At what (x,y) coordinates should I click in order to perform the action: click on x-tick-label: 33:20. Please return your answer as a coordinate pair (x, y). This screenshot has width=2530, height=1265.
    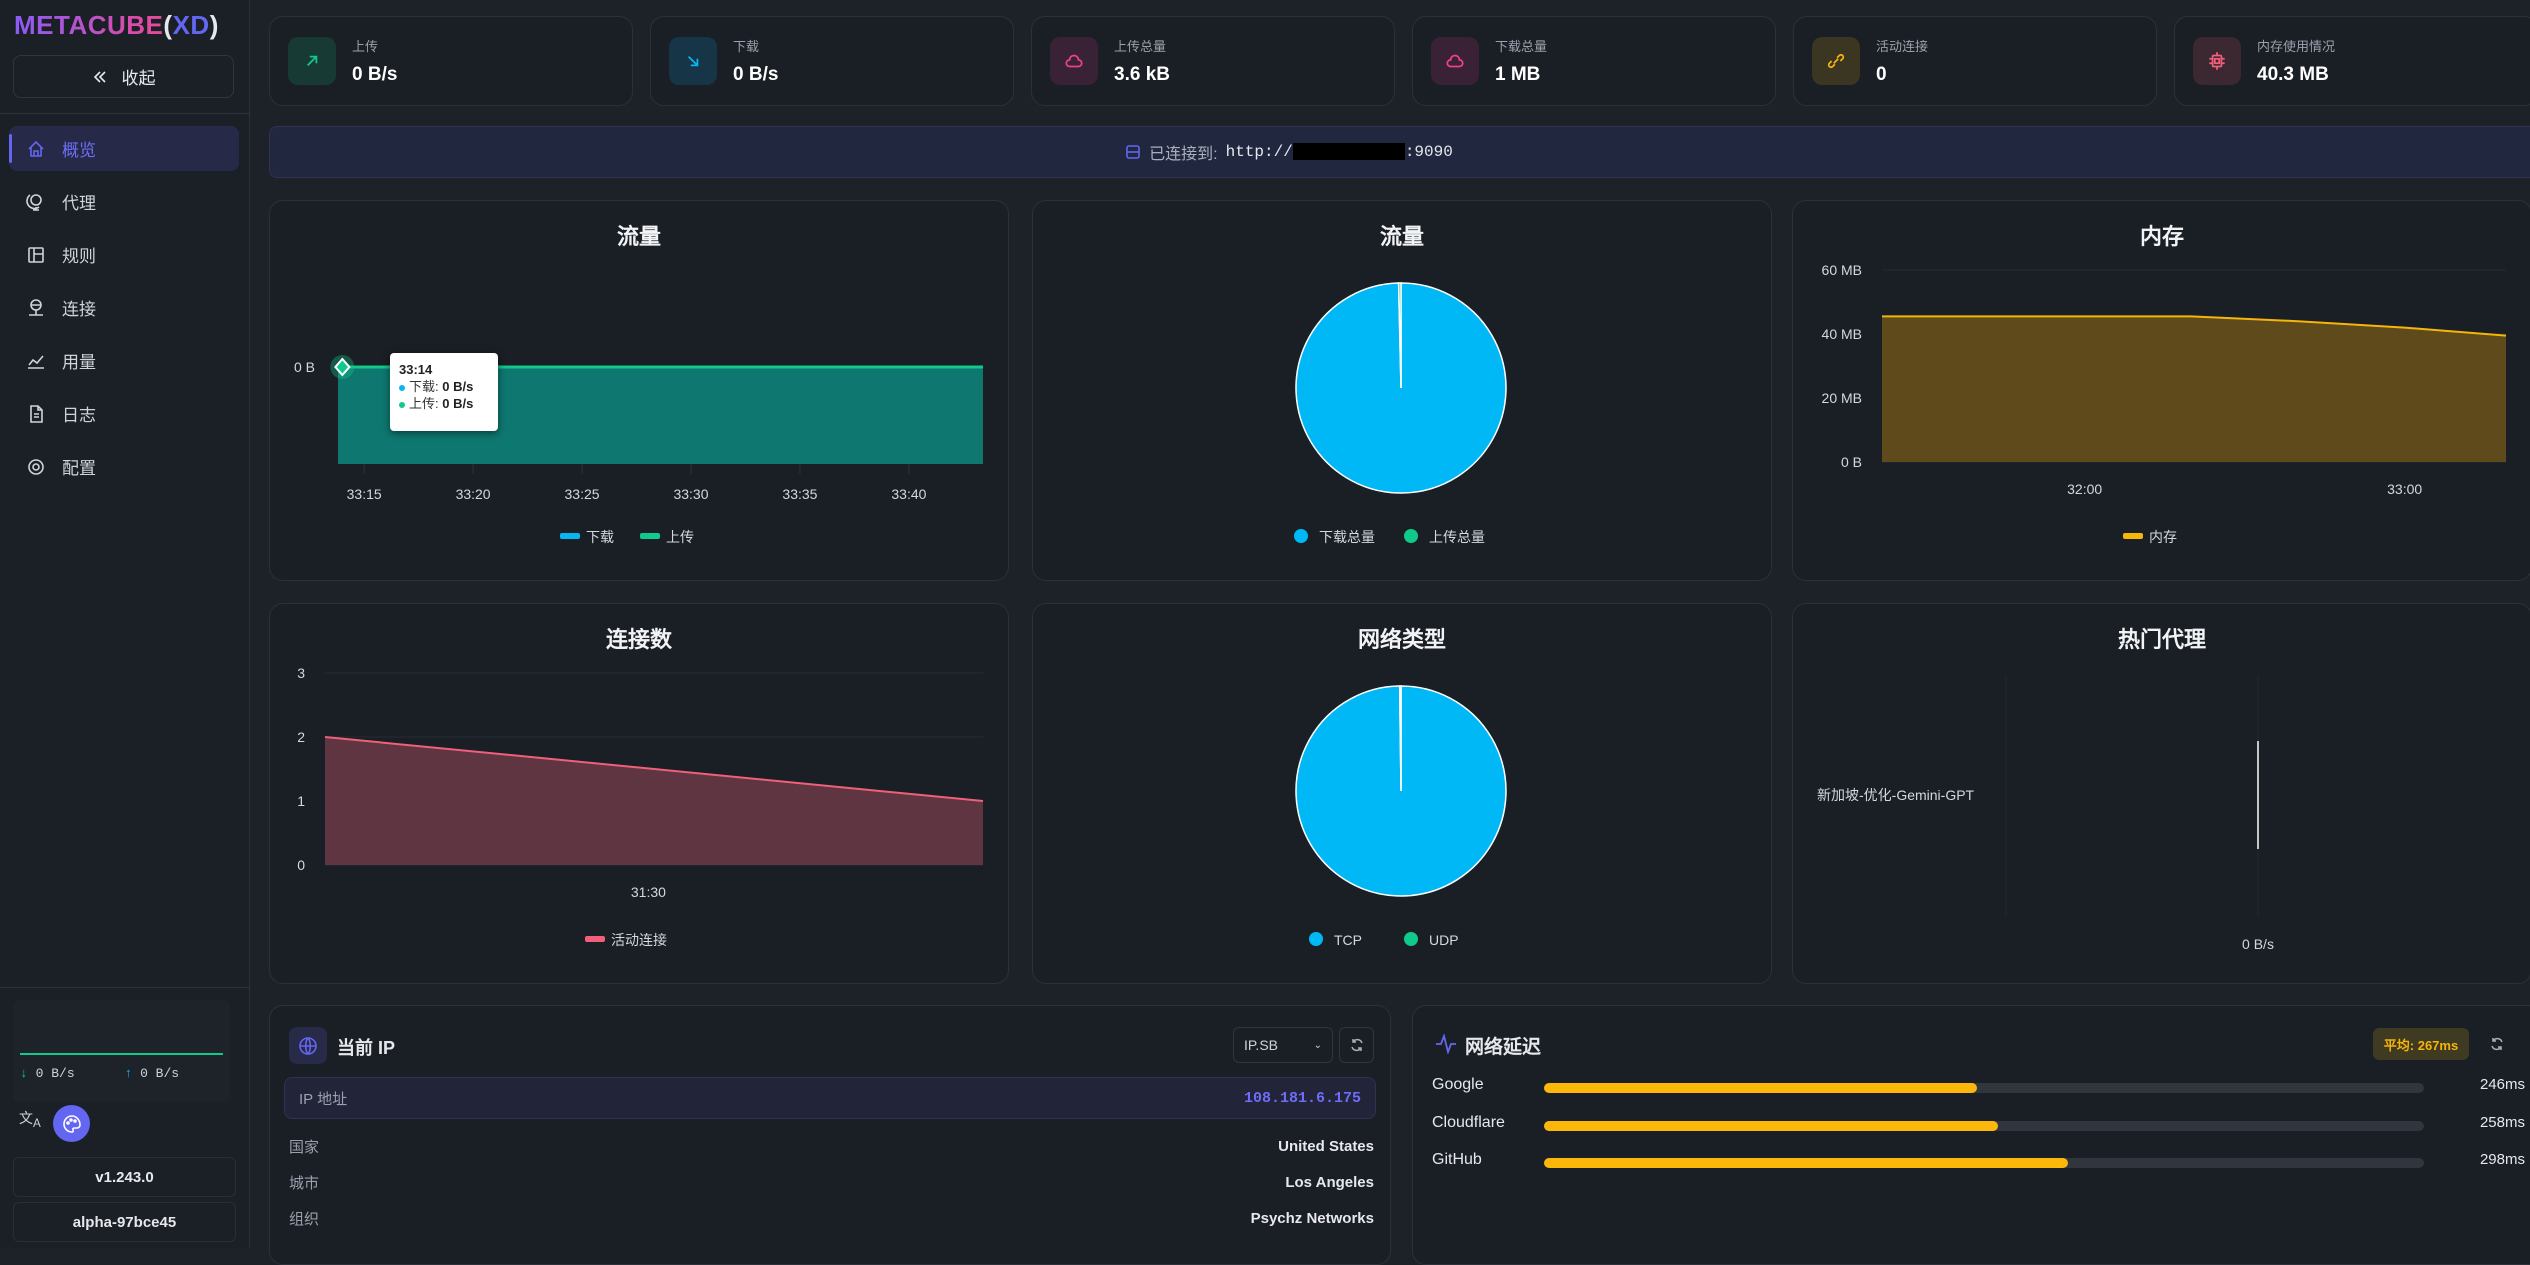
    Looking at the image, I should click on (473, 494).